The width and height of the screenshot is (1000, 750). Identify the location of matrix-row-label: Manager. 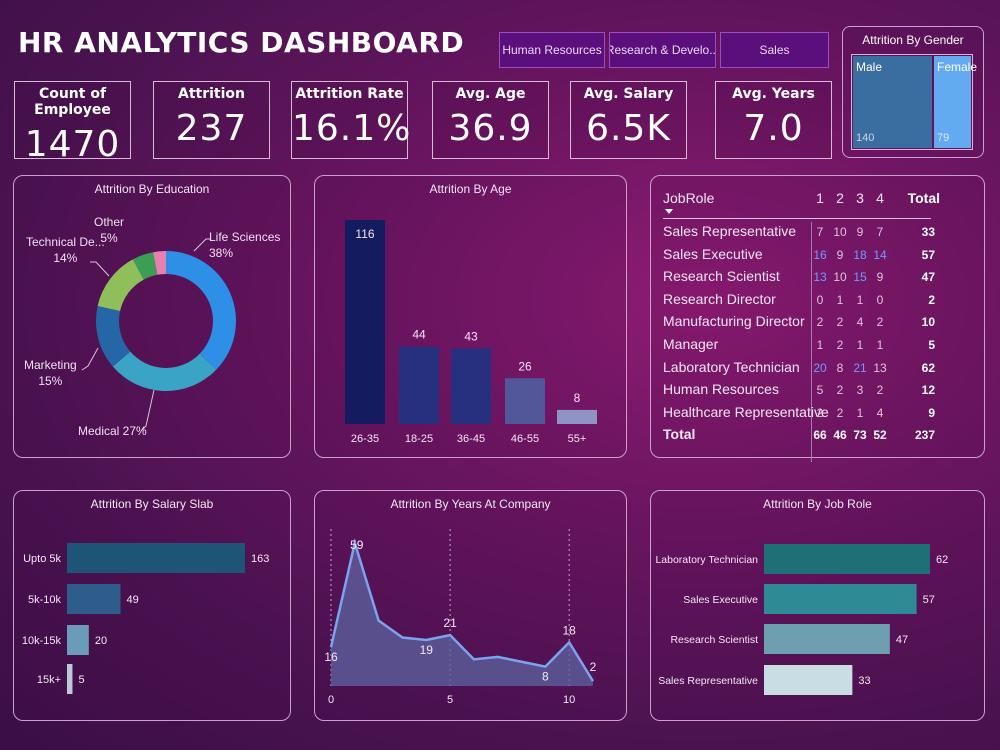
(691, 344).